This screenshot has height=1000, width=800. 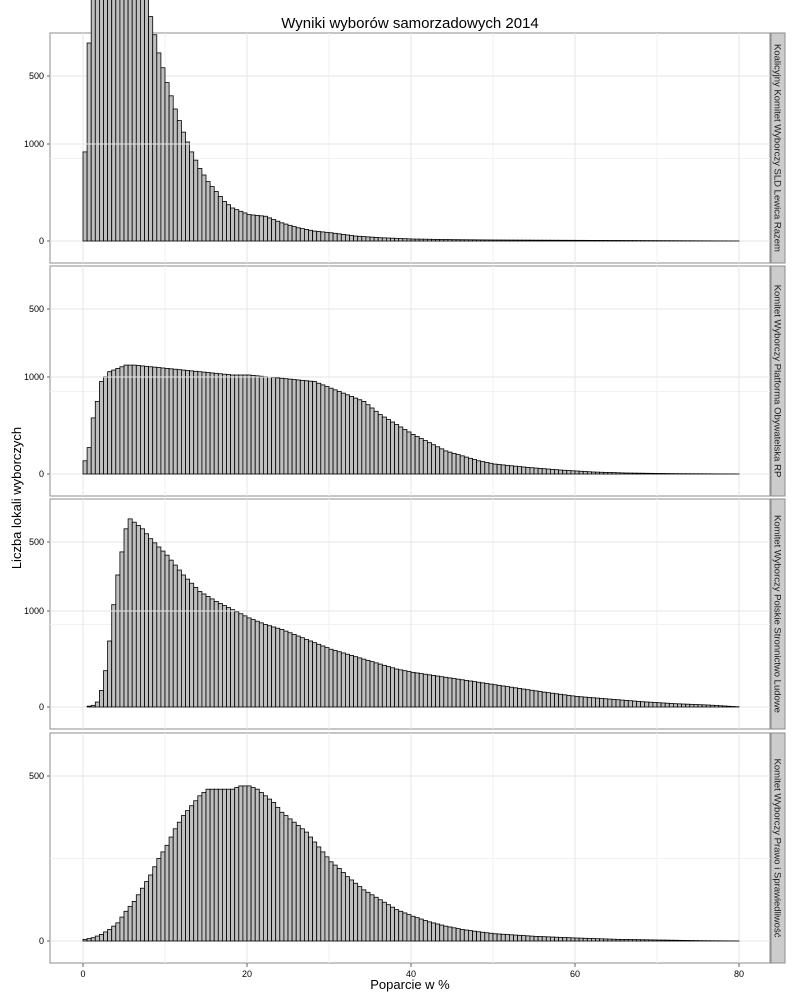 What do you see at coordinates (34, 144) in the screenshot?
I see `y-tick-label: 1000` at bounding box center [34, 144].